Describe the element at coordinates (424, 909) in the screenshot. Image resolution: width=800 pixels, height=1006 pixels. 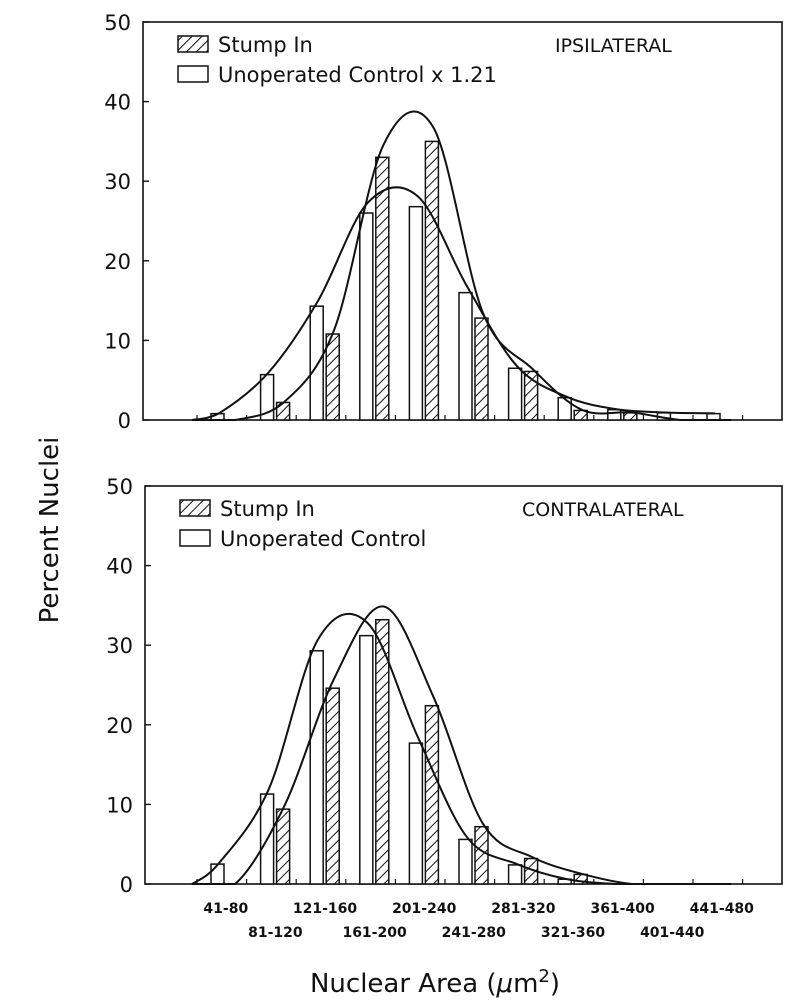
I see `x-tick-label: 201-240` at that location.